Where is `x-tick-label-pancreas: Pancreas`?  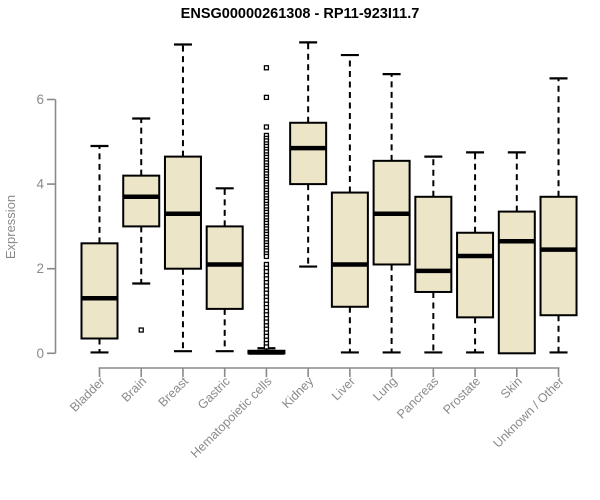
x-tick-label-pancreas: Pancreas is located at coordinates (417, 397).